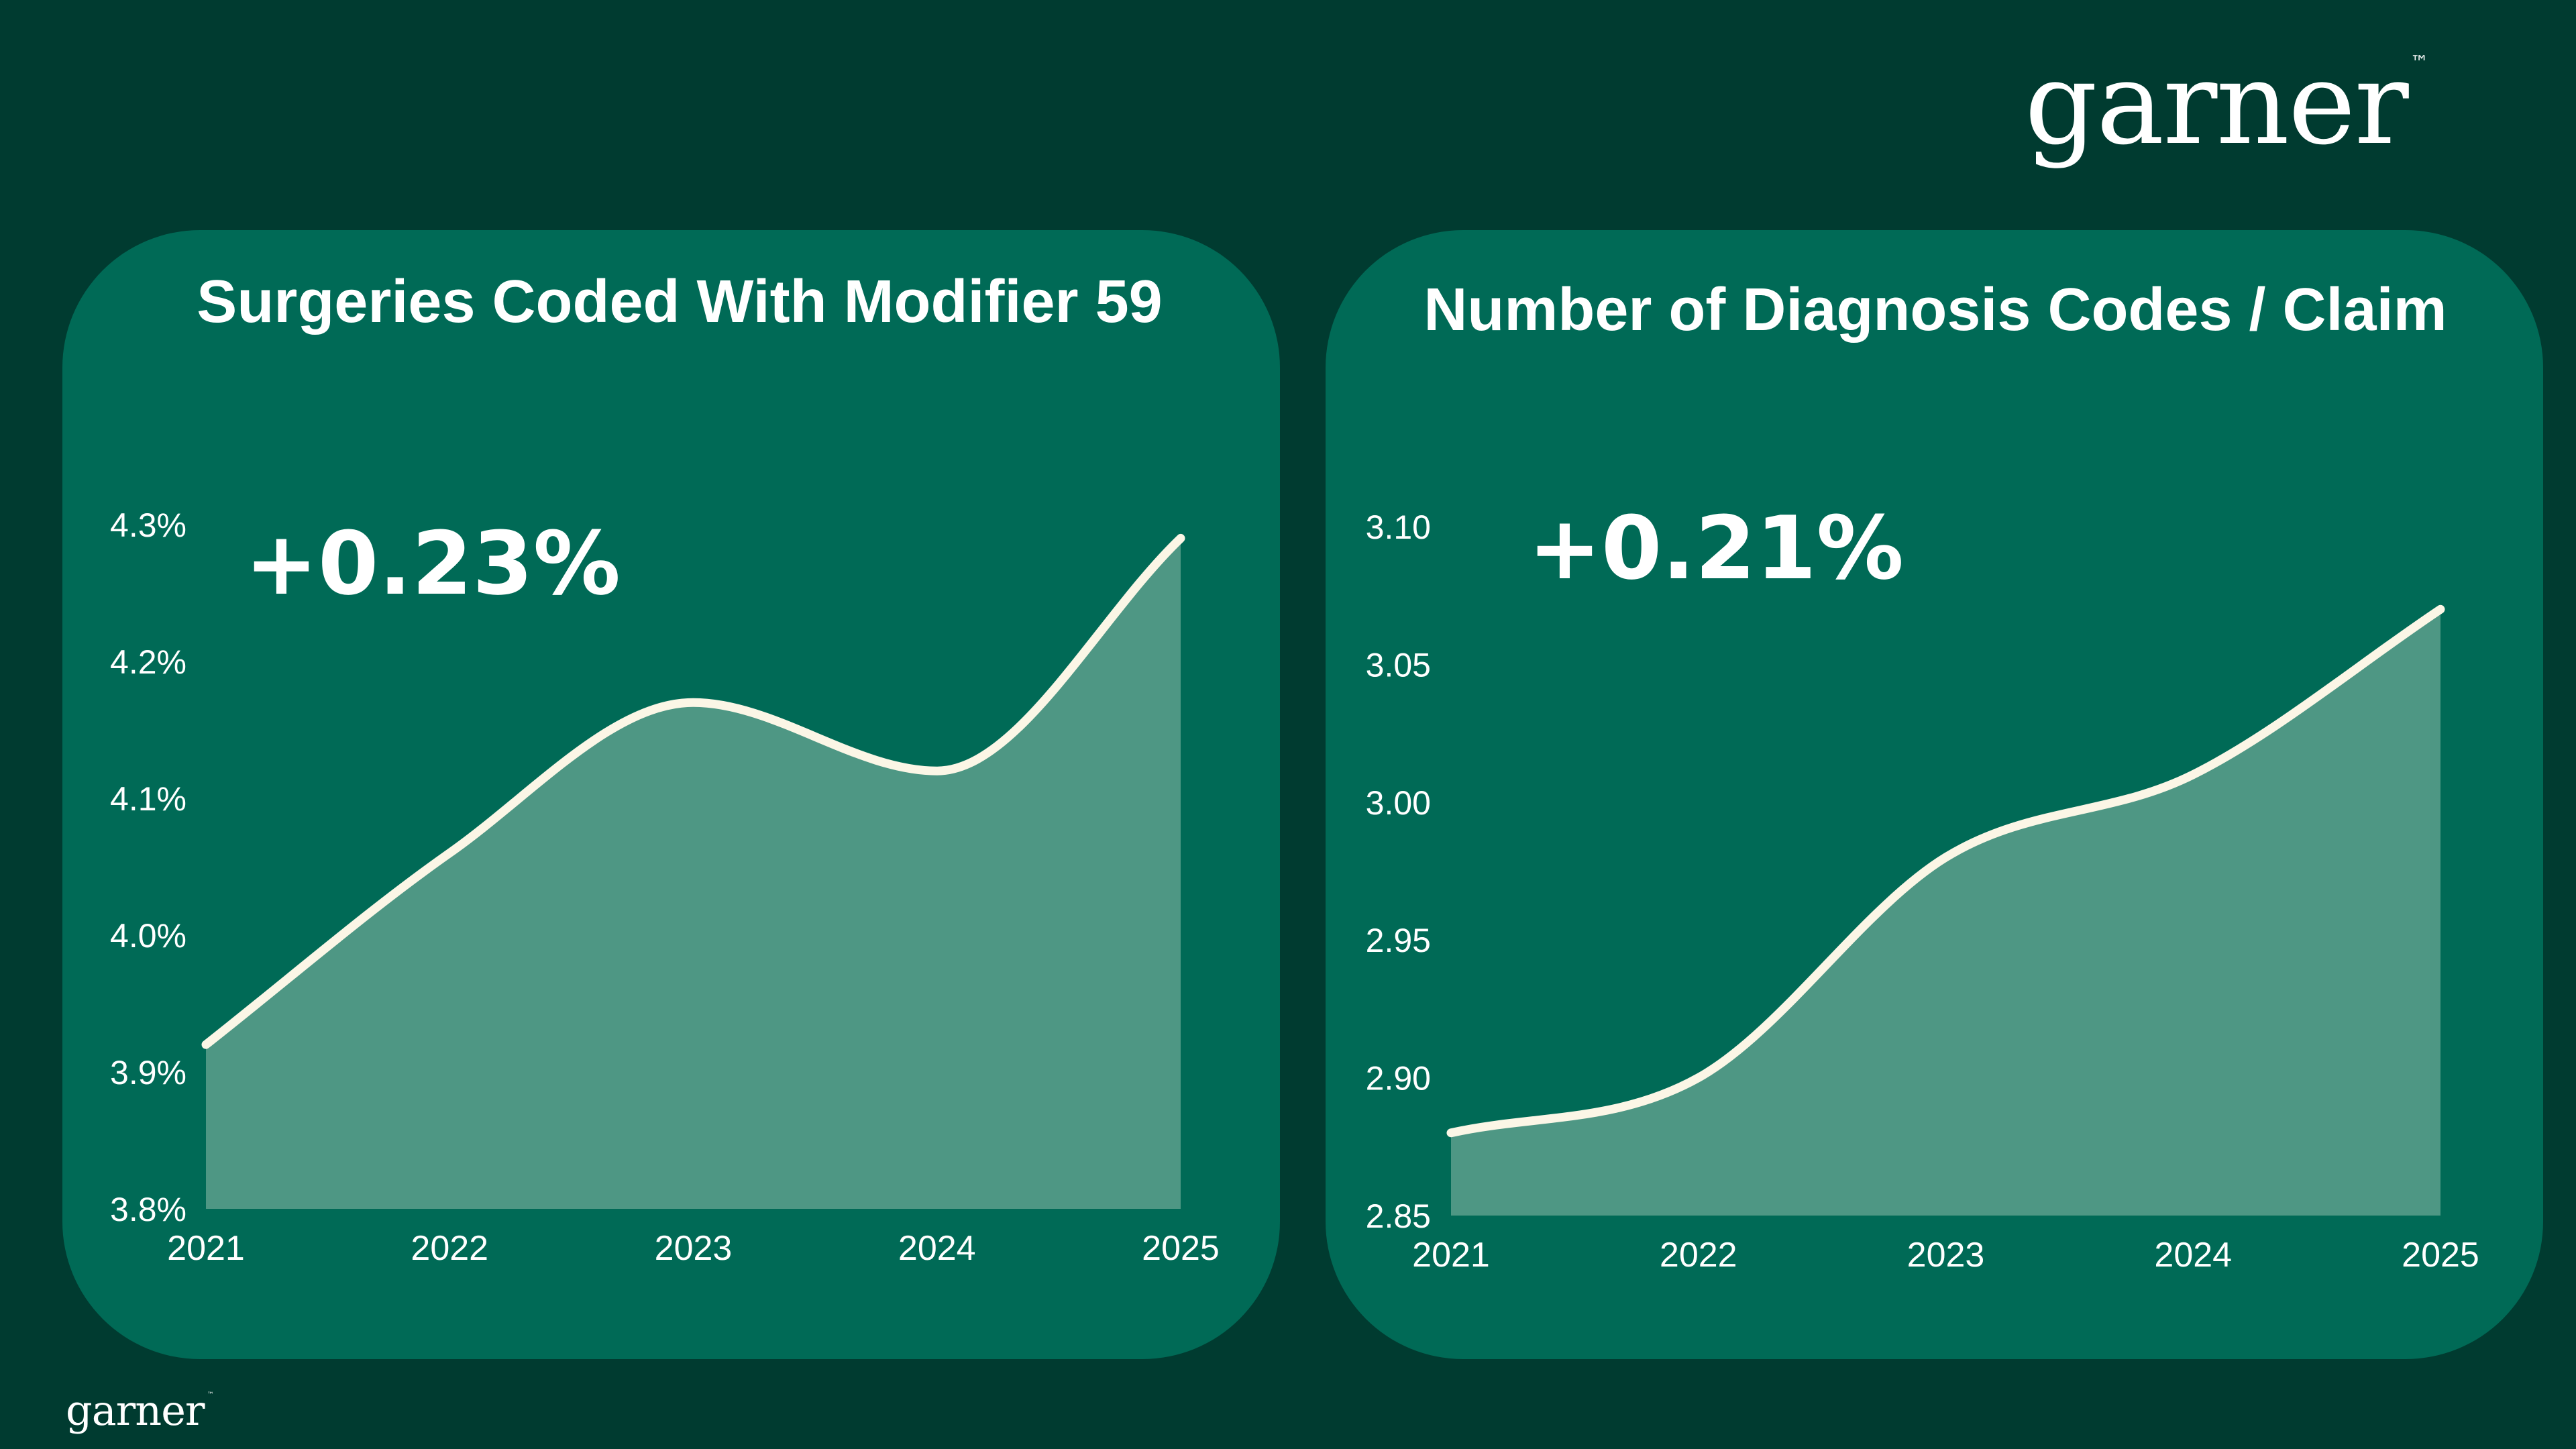 This screenshot has width=2576, height=1449. I want to click on y-tick-label: 2.85, so click(1398, 1216).